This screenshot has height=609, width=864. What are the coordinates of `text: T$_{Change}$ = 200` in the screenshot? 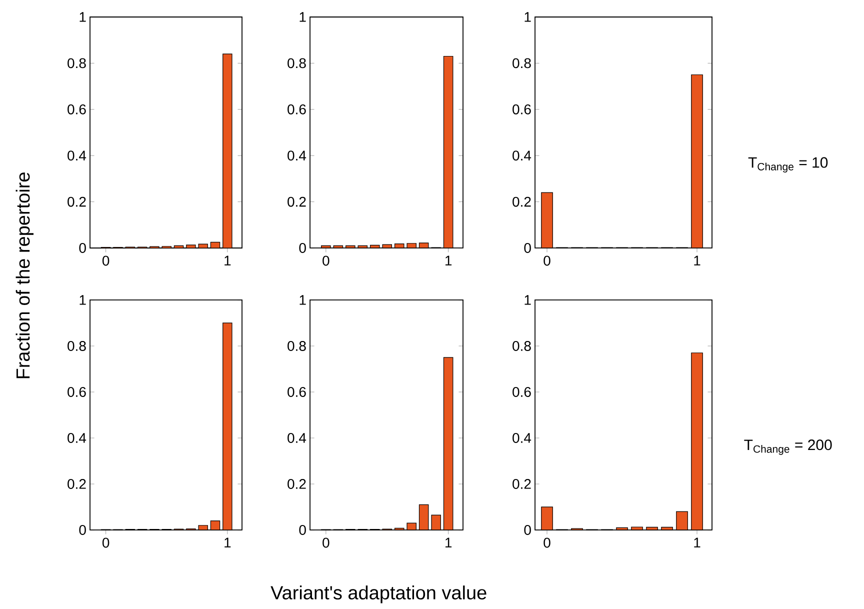 It's located at (788, 447).